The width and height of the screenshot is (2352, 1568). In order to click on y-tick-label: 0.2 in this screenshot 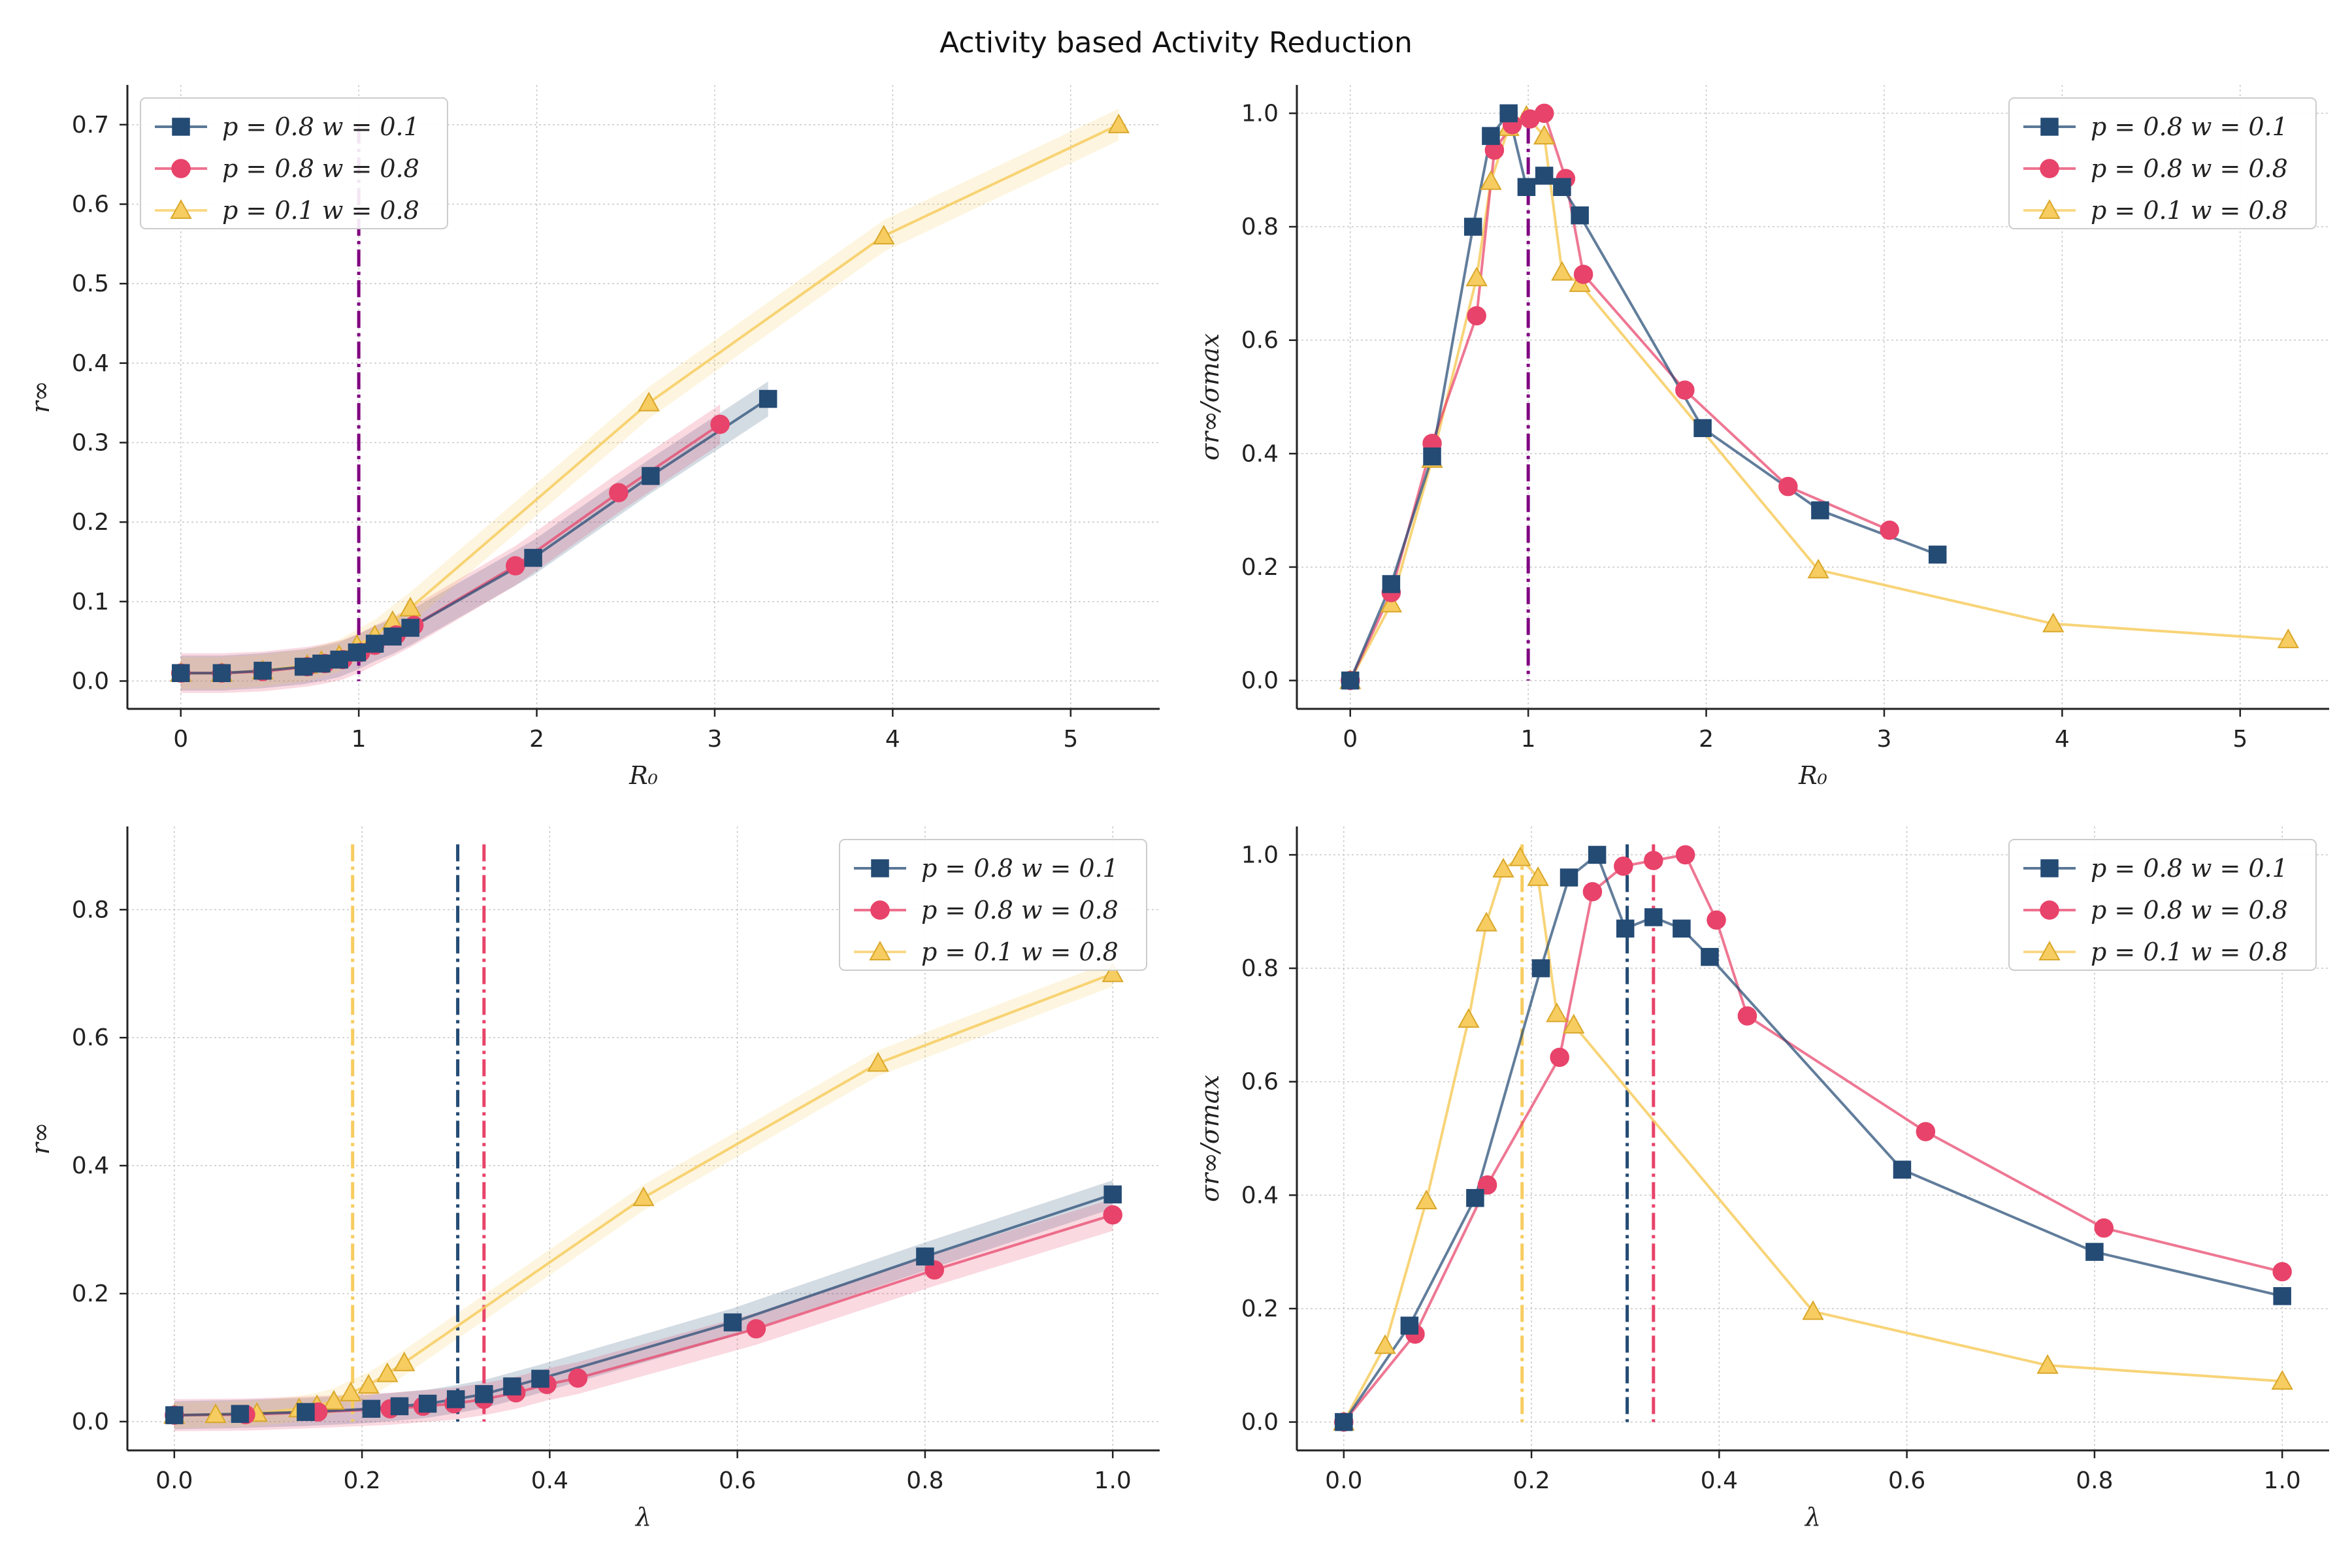, I will do `click(90, 1294)`.